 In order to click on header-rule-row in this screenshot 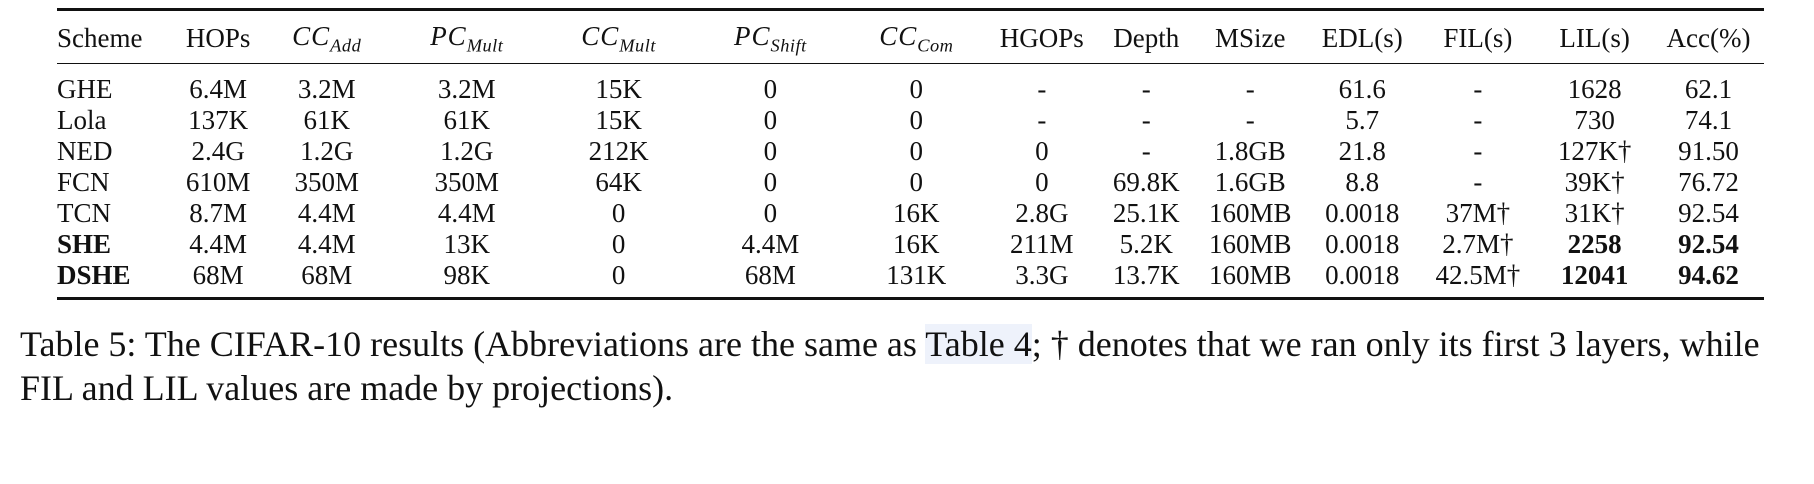, I will do `click(910, 63)`.